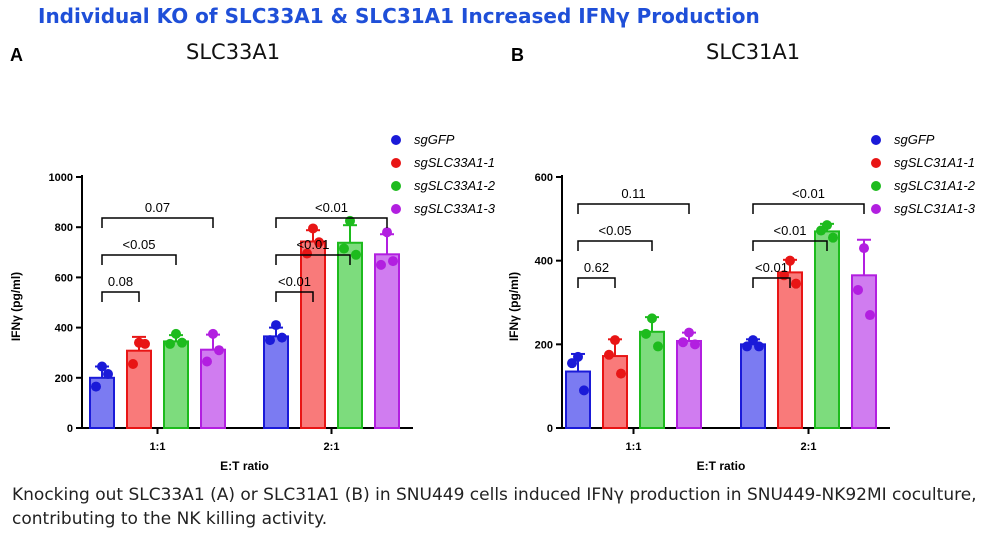  I want to click on significance-label: 0.07, so click(157, 207).